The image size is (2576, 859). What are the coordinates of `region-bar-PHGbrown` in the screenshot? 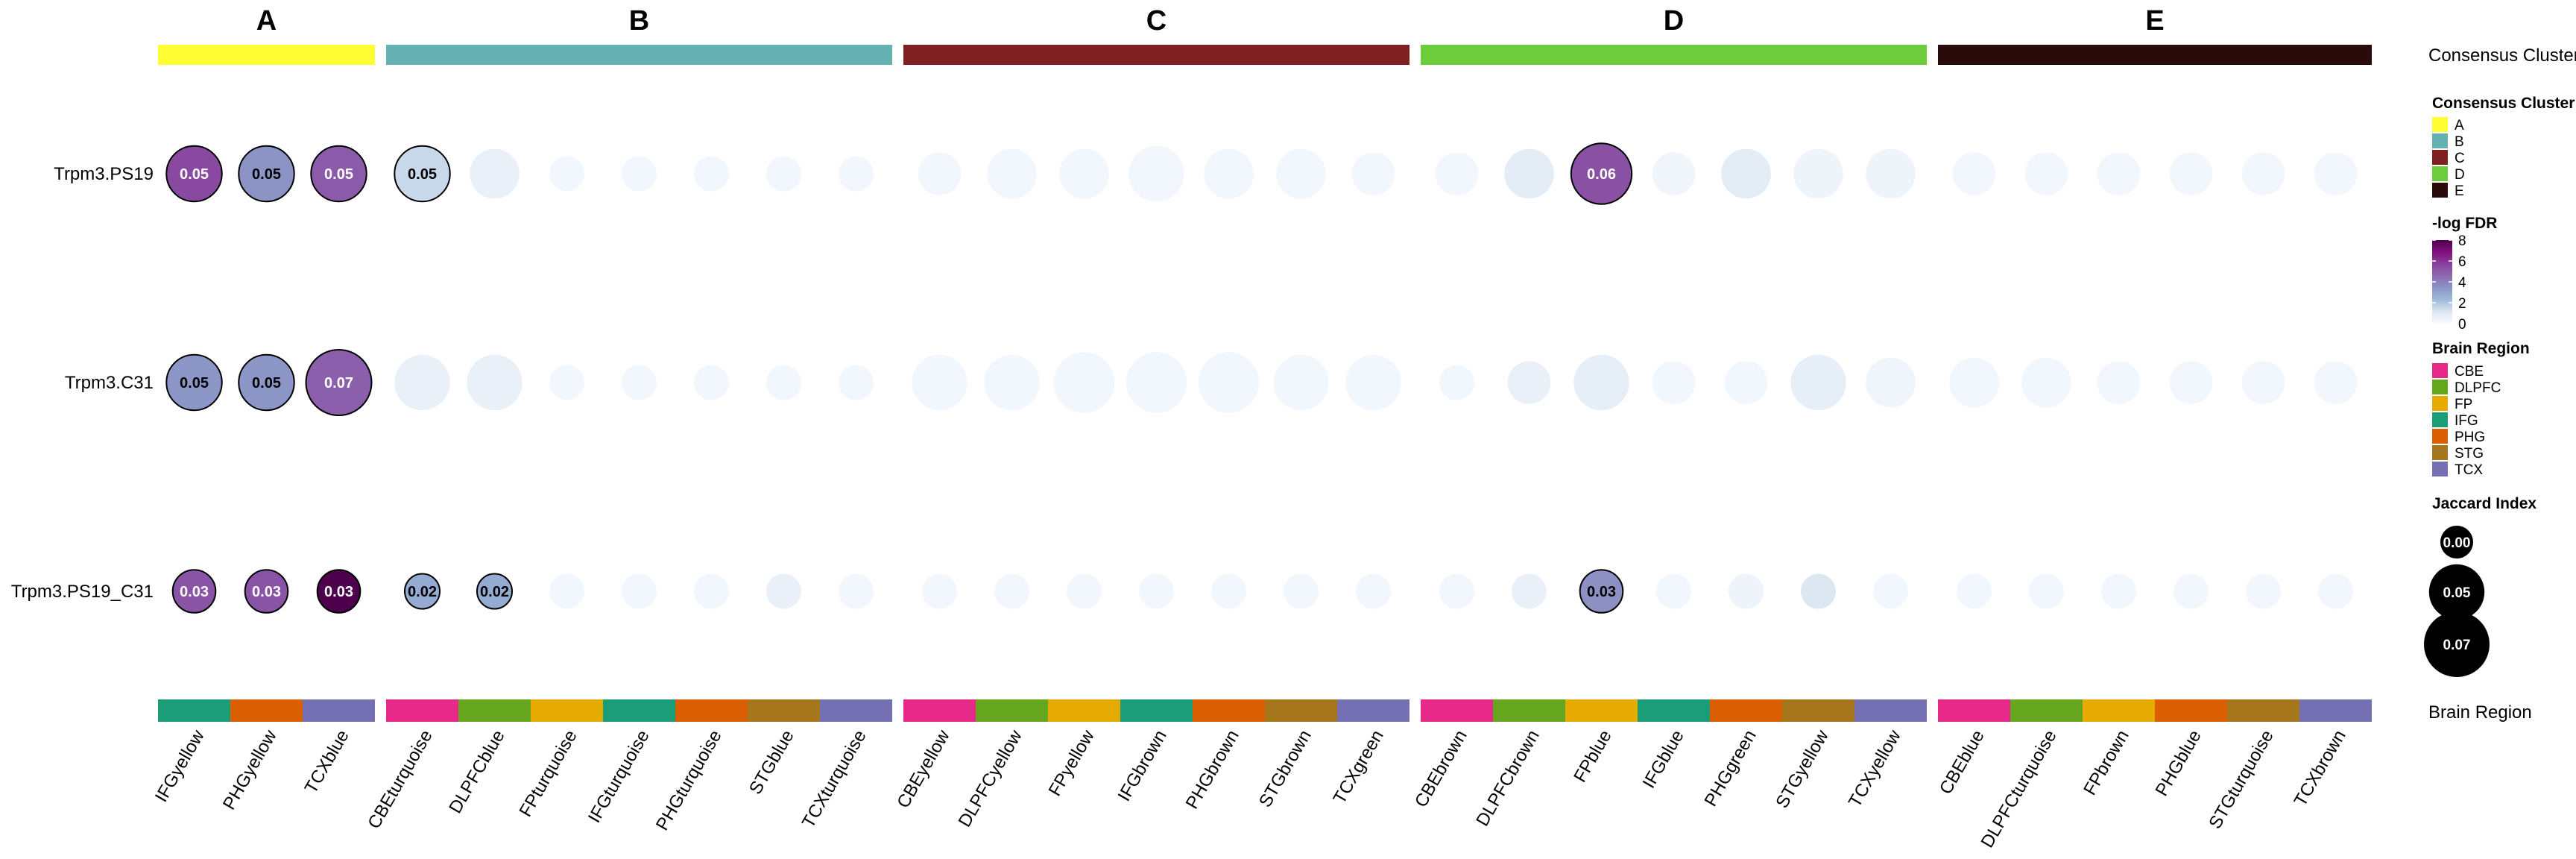 It's located at (1229, 710).